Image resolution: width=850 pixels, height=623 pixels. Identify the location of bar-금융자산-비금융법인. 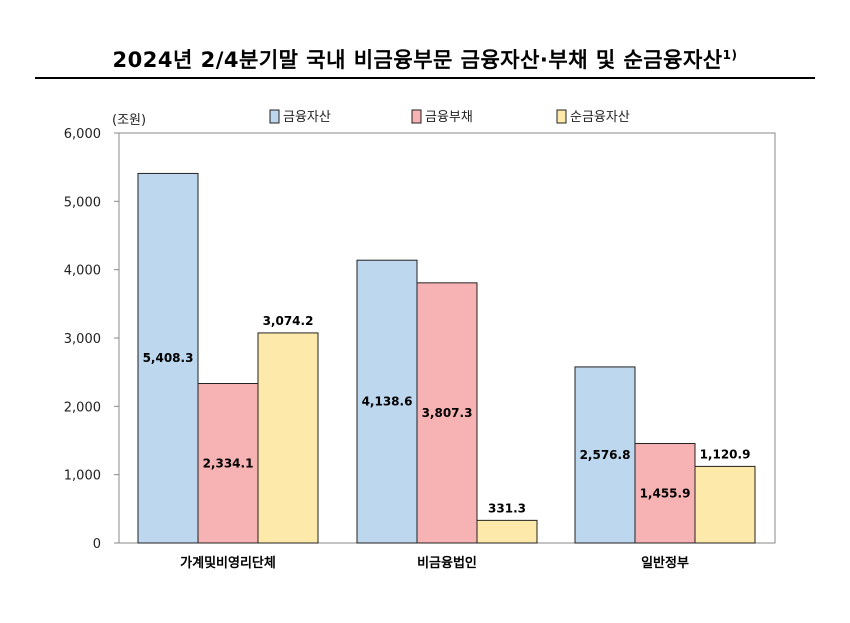
(387, 401).